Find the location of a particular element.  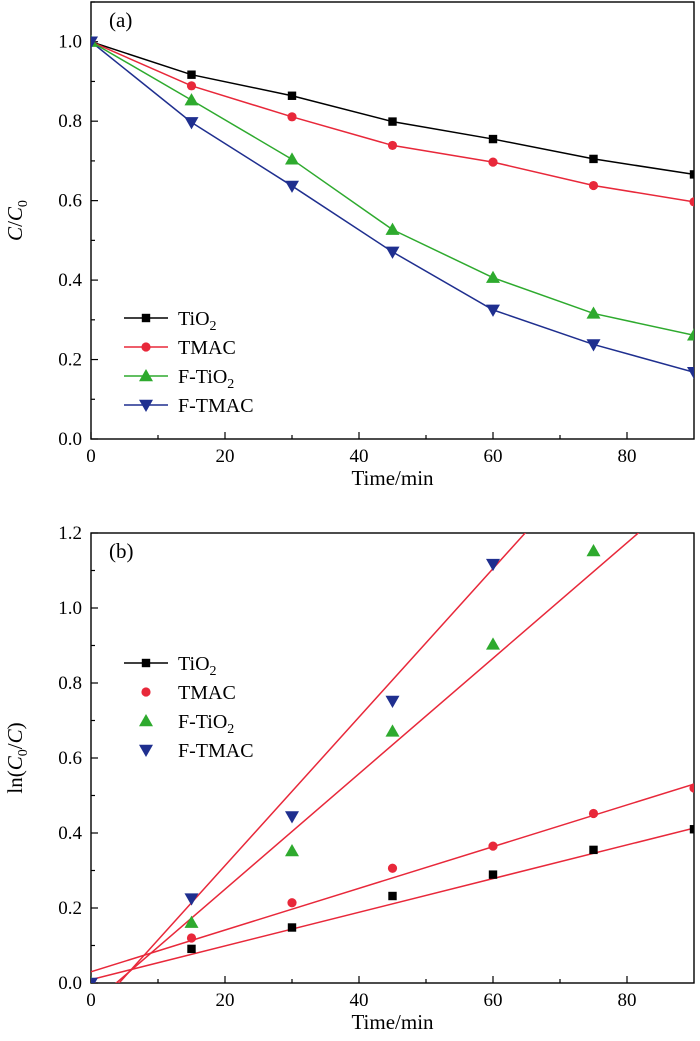

panel-label: (a) is located at coordinates (120, 20).